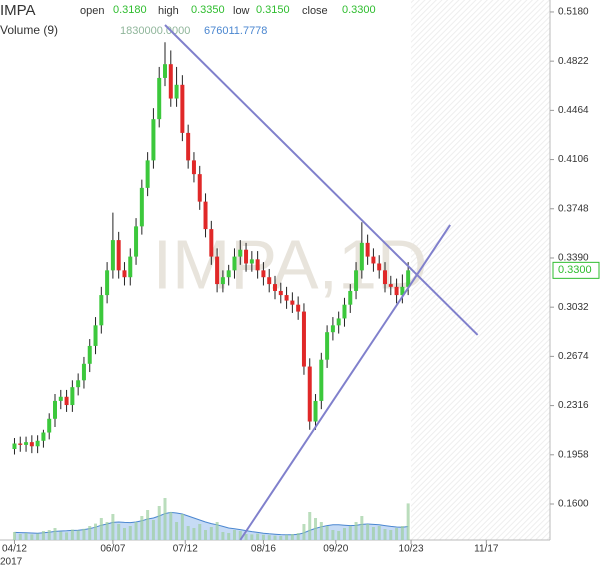 The height and width of the screenshot is (568, 610). Describe the element at coordinates (235, 31) in the screenshot. I see `volume-ma-readout: 676011.7778` at that location.